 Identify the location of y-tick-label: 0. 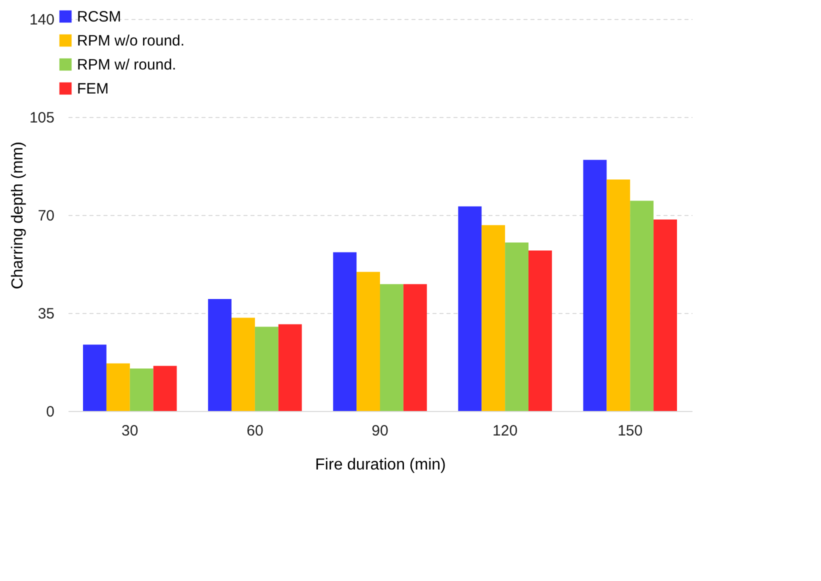
(50, 412).